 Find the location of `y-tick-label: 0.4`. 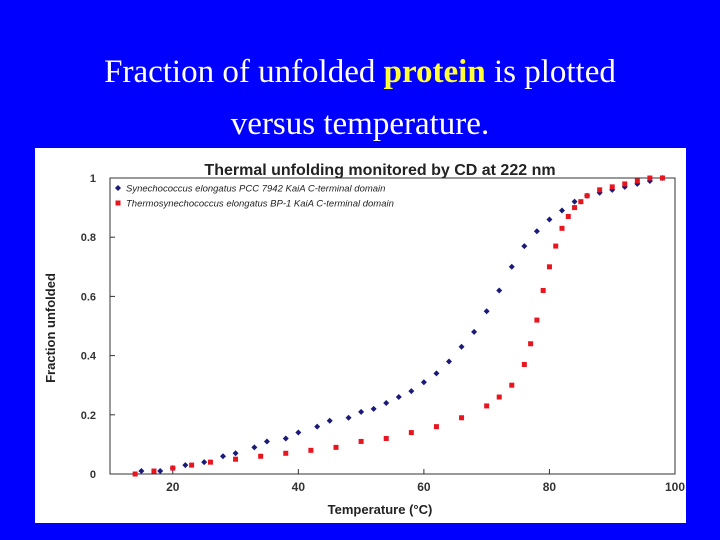

y-tick-label: 0.4 is located at coordinates (89, 357).